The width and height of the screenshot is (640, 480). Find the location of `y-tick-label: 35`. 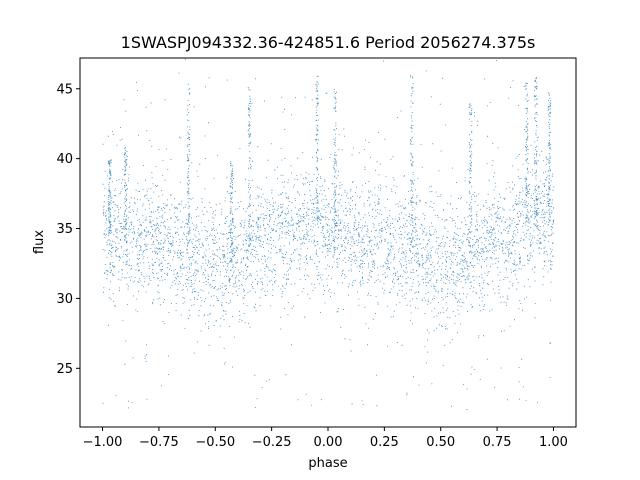

y-tick-label: 35 is located at coordinates (64, 229).